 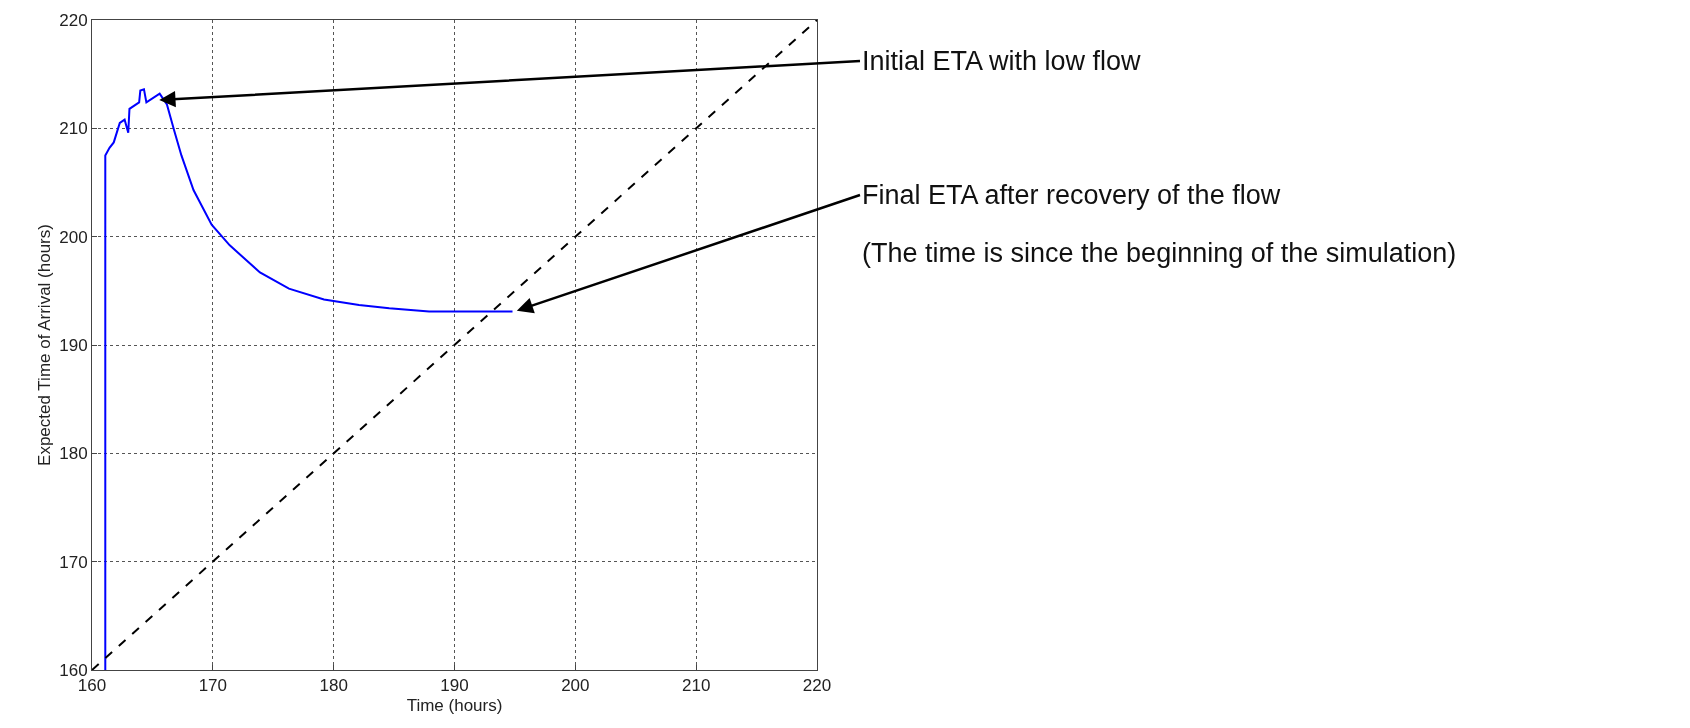 I want to click on x-axis-title: Time (hours), so click(x=454, y=705).